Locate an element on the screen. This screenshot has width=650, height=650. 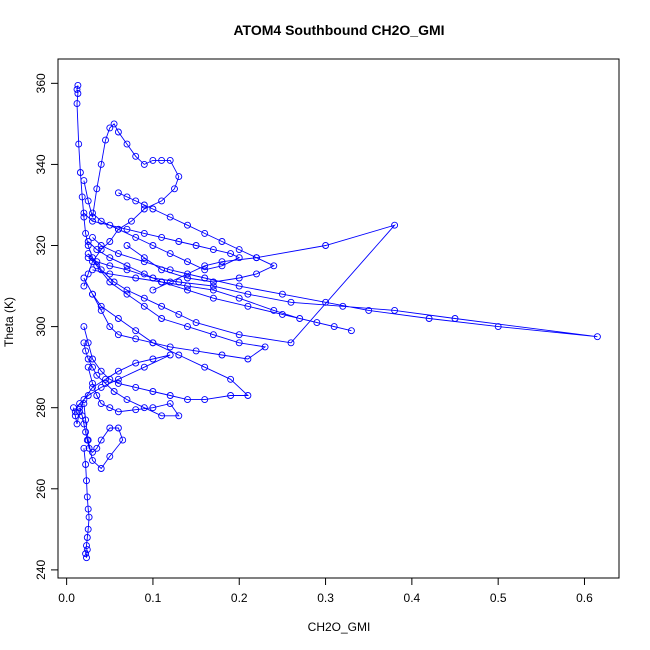
x-tick-label: 0.4 is located at coordinates (412, 598).